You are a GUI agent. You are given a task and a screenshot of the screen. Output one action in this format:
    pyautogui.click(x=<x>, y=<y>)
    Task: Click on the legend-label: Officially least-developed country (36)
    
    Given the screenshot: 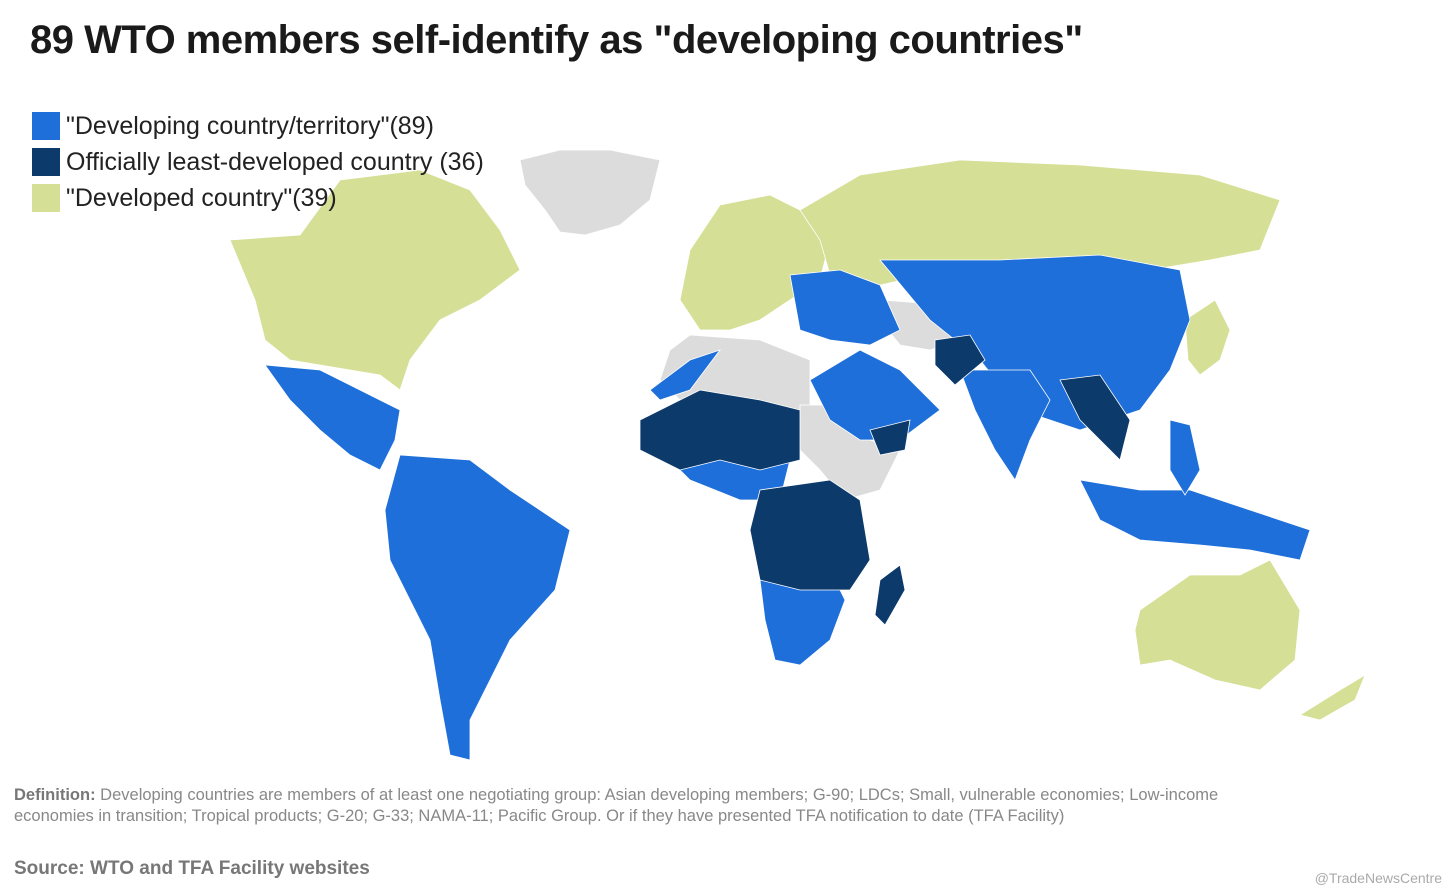 What is the action you would take?
    pyautogui.click(x=275, y=161)
    